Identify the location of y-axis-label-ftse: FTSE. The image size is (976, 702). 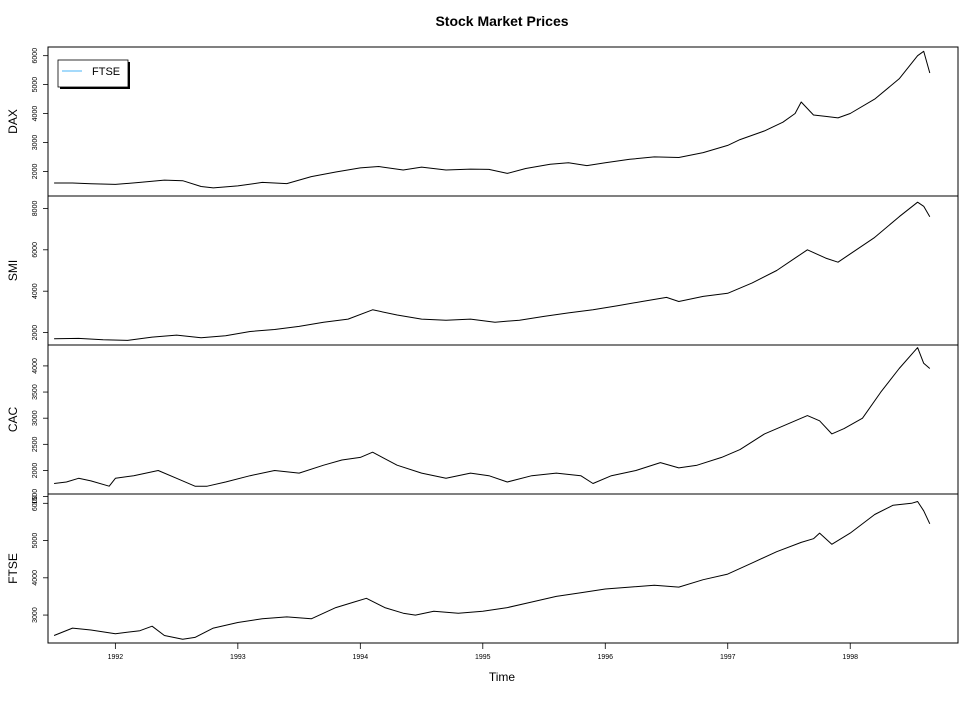
(13, 568).